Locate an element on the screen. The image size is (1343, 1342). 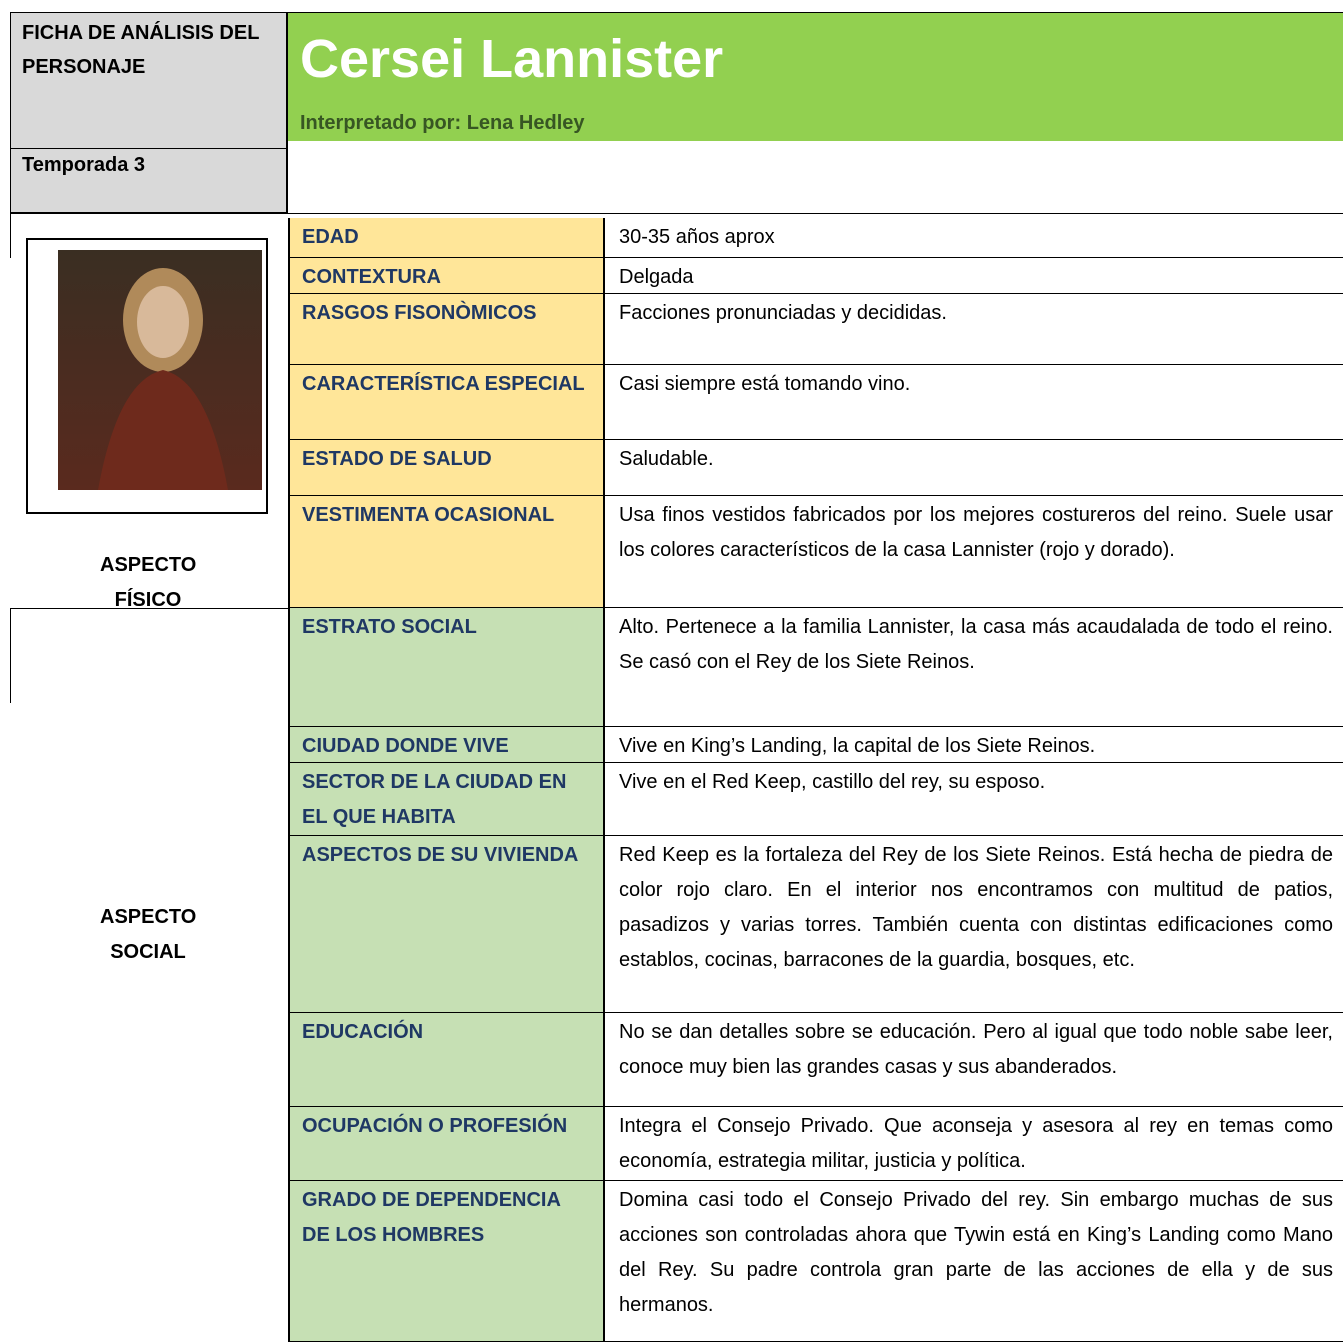
actor-line: Interpretado por: Lena Hedley is located at coordinates (442, 123).